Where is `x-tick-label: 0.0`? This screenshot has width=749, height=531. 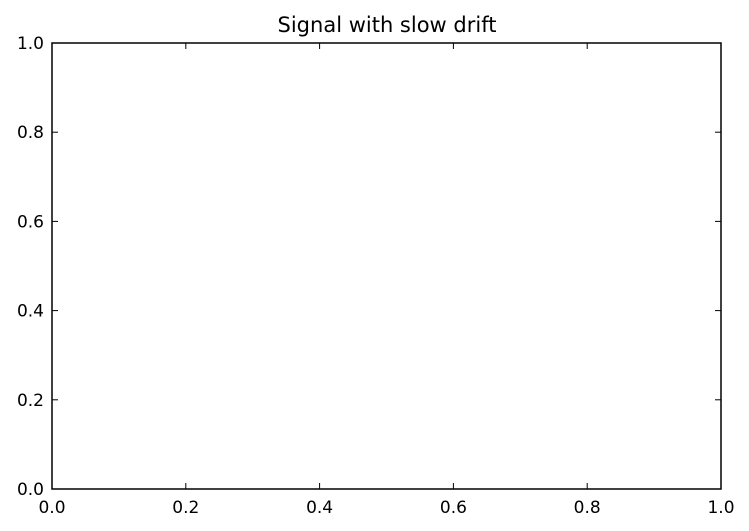
x-tick-label: 0.0 is located at coordinates (51, 508).